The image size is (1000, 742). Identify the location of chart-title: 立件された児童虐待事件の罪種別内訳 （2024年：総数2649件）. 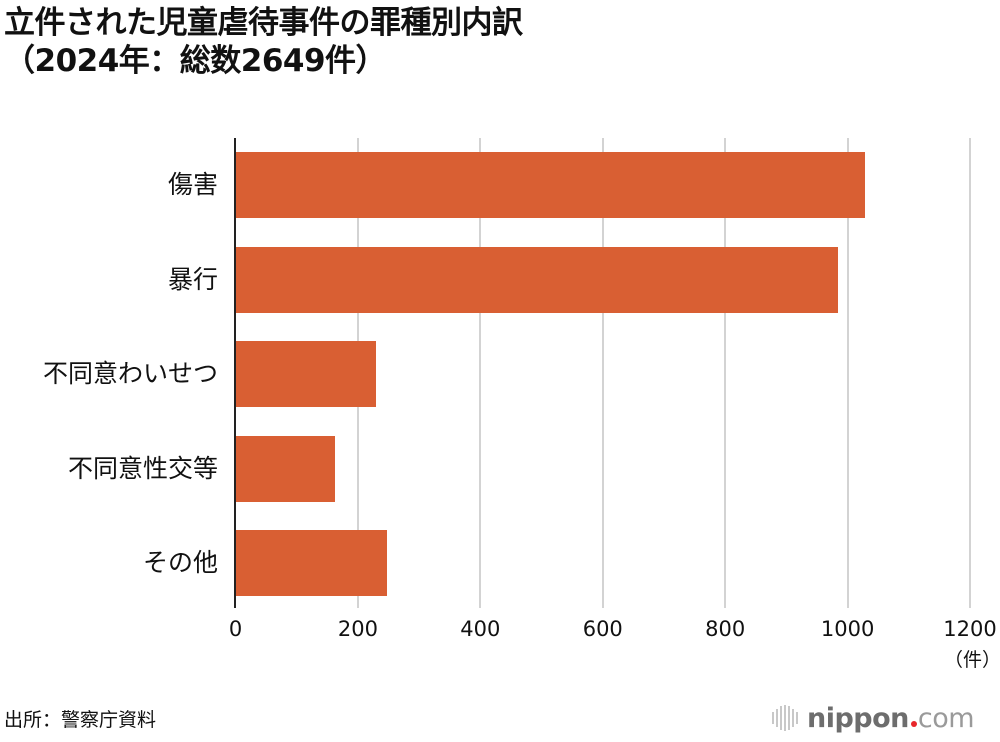
(263, 42).